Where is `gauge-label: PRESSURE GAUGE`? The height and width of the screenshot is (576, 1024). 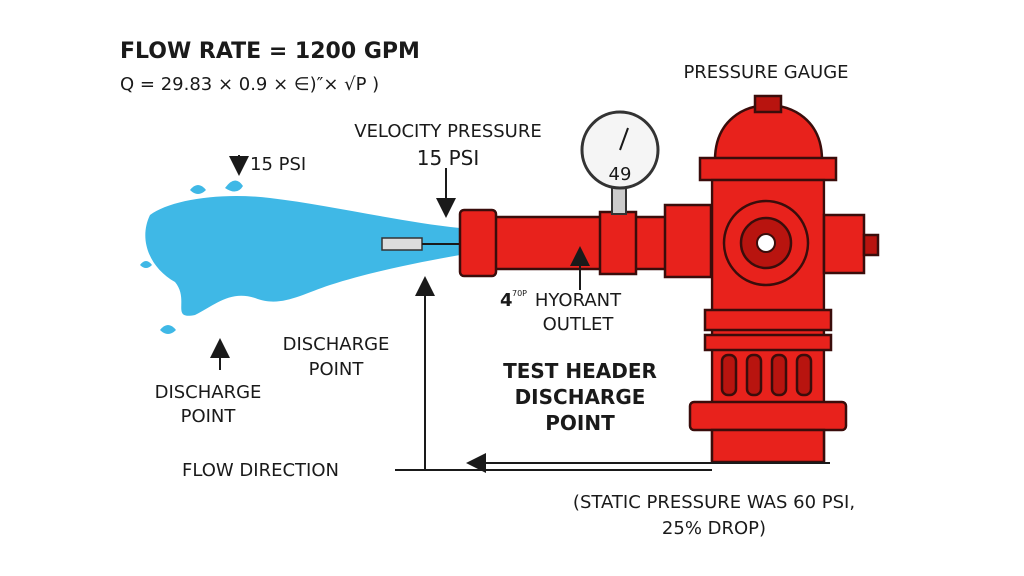 gauge-label: PRESSURE GAUGE is located at coordinates (765, 72).